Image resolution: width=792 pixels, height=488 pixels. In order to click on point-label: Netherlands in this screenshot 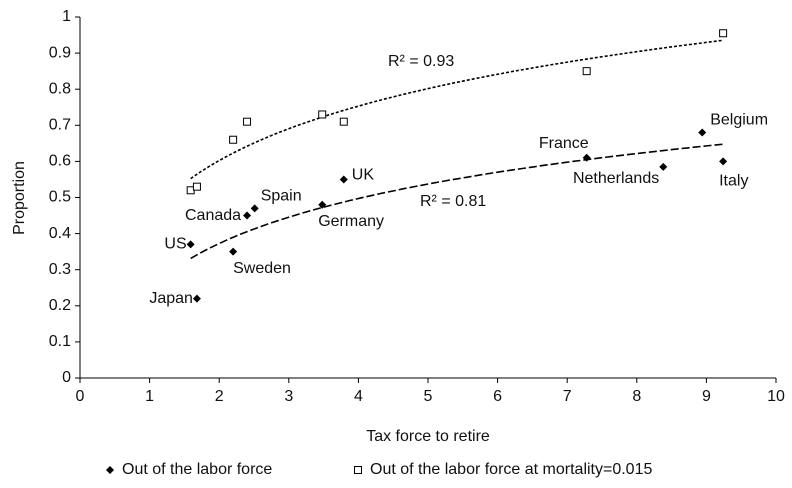, I will do `click(616, 178)`.